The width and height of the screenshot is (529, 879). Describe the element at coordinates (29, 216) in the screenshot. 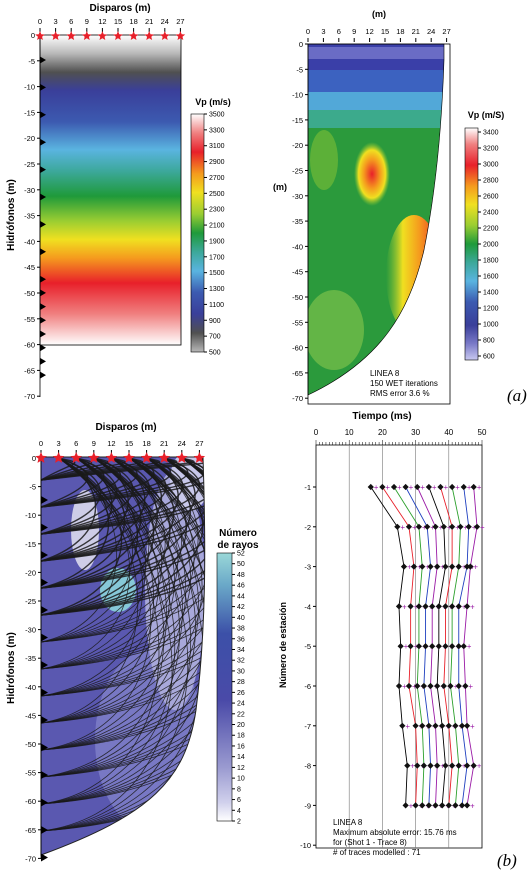

I see `y-tick-label: -35` at that location.